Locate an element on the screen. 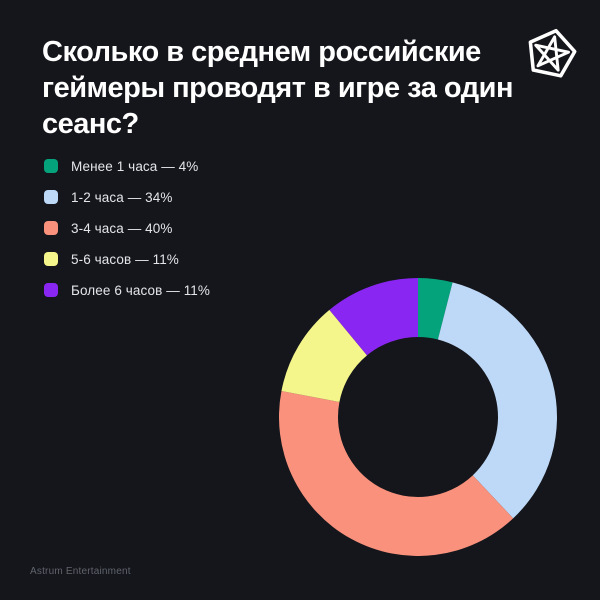  footer-brand-label: Astrum Entertainment is located at coordinates (80, 571).